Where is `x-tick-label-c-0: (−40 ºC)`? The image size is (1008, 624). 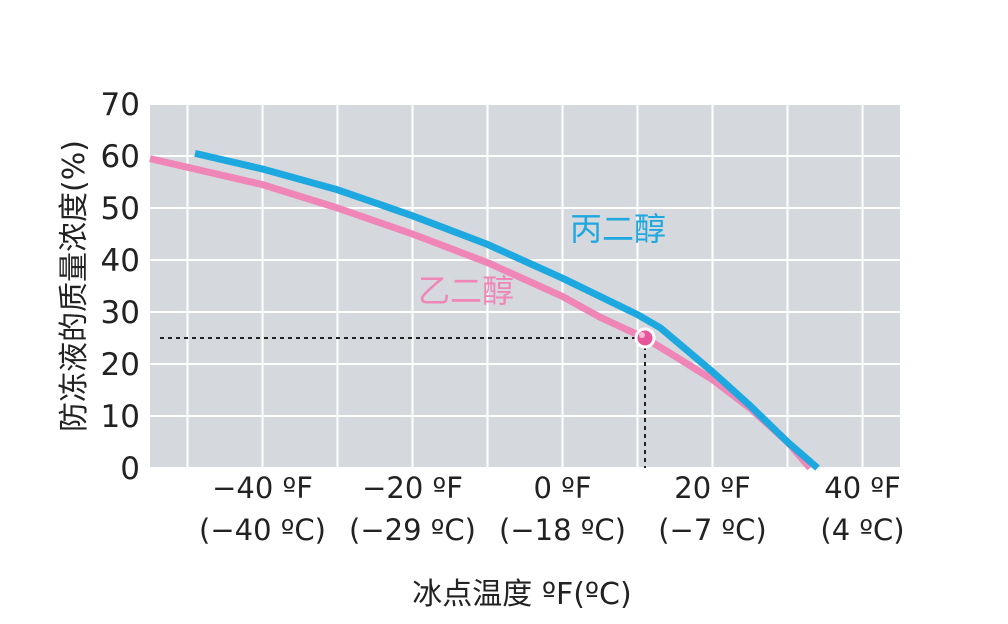
x-tick-label-c-0: (−40 ºC) is located at coordinates (262, 530).